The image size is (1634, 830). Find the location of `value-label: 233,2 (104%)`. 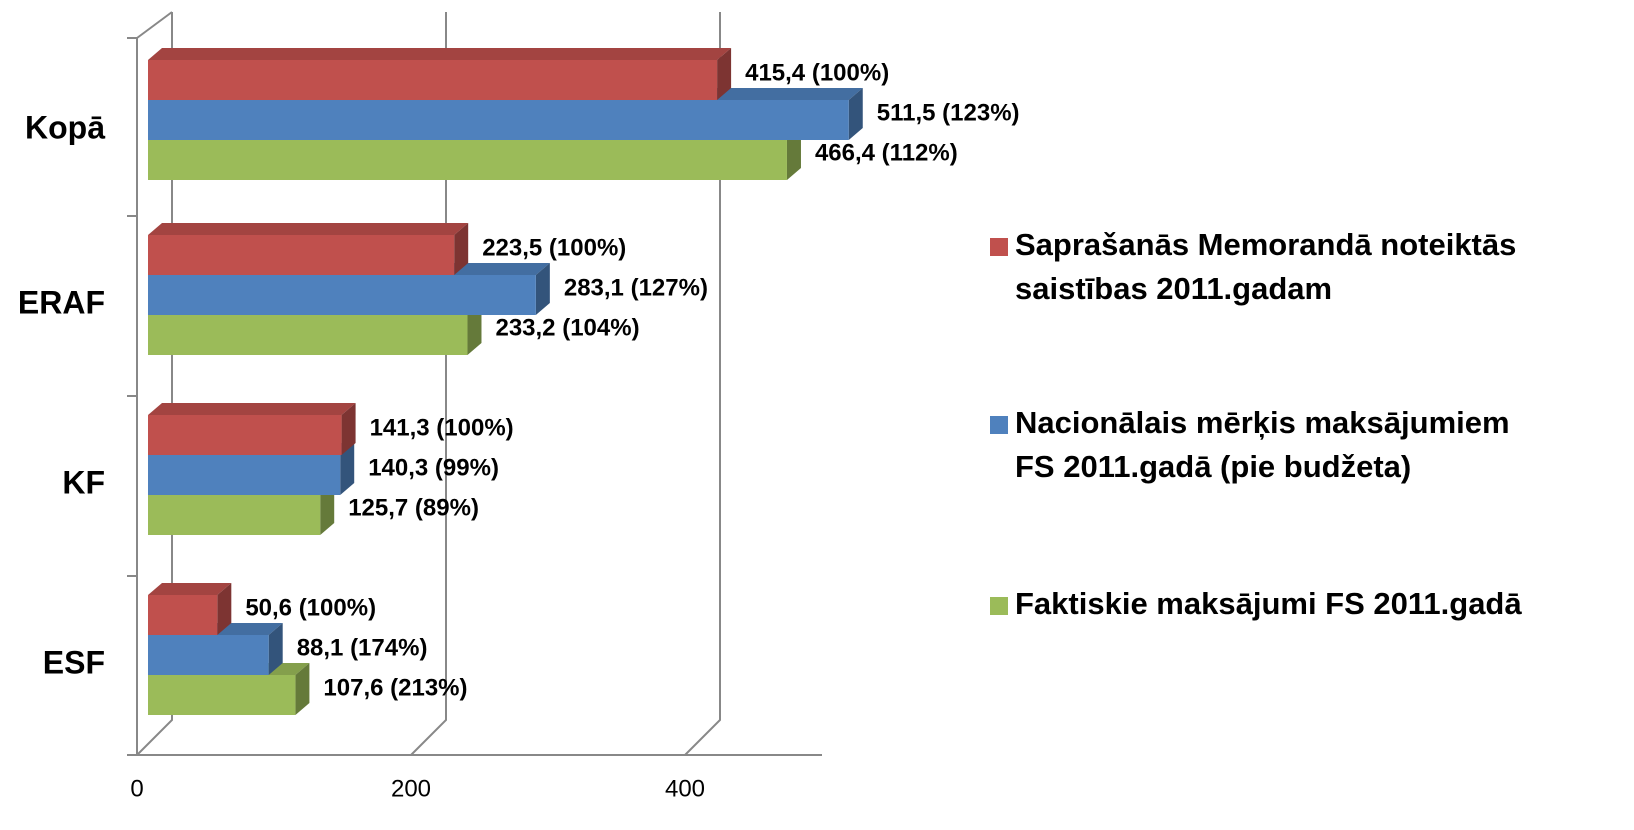

value-label: 233,2 (104%) is located at coordinates (567, 327).